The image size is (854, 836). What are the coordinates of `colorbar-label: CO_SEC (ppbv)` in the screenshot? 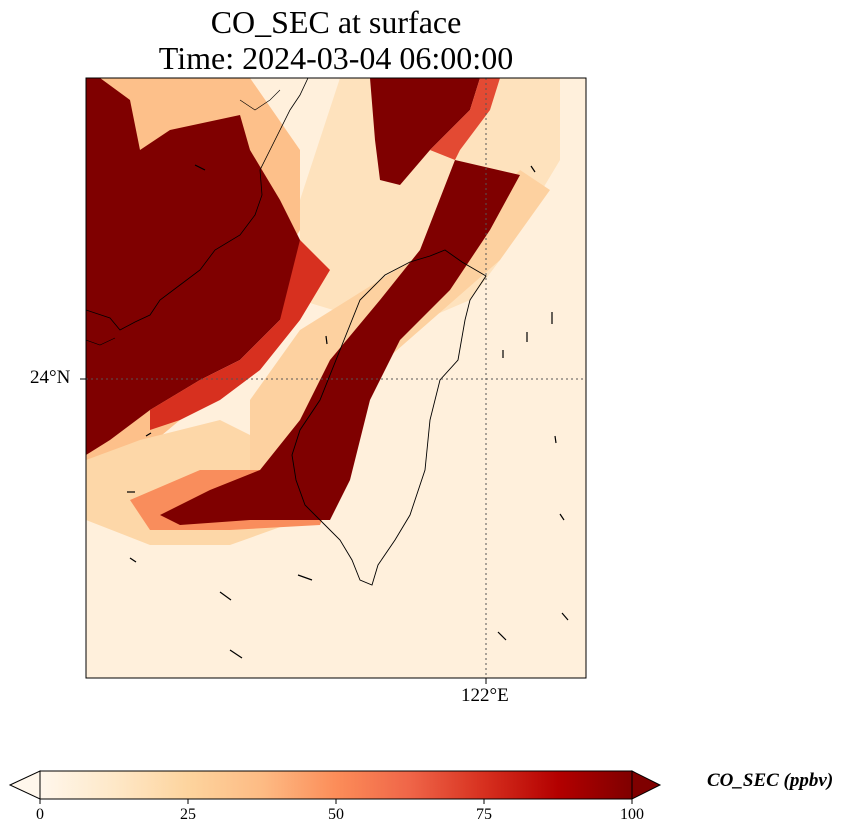 It's located at (770, 780).